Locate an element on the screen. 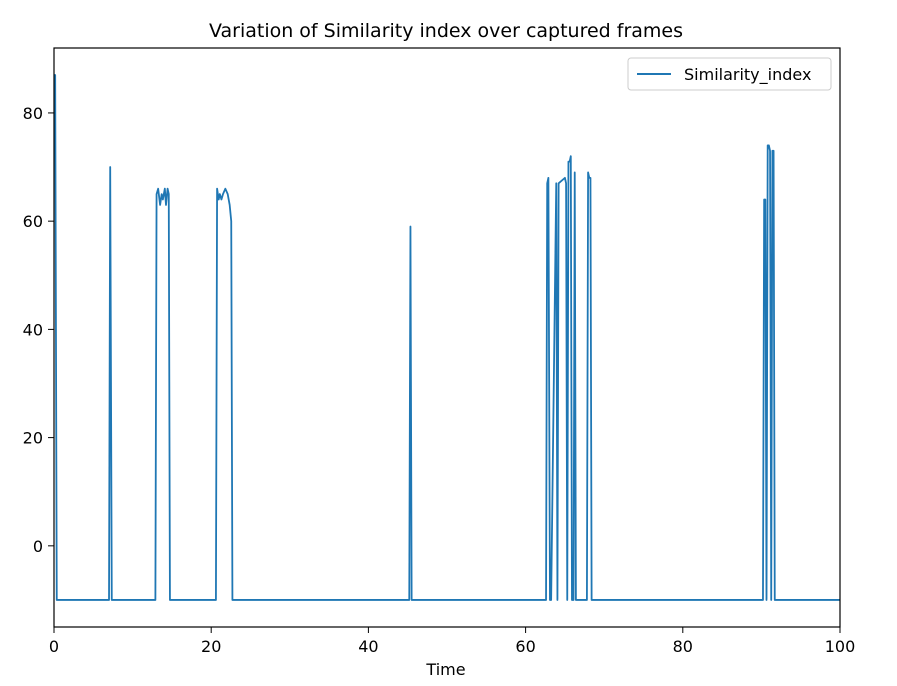 Image resolution: width=897 pixels, height=686 pixels. y-tick-label: 0 is located at coordinates (38, 546).